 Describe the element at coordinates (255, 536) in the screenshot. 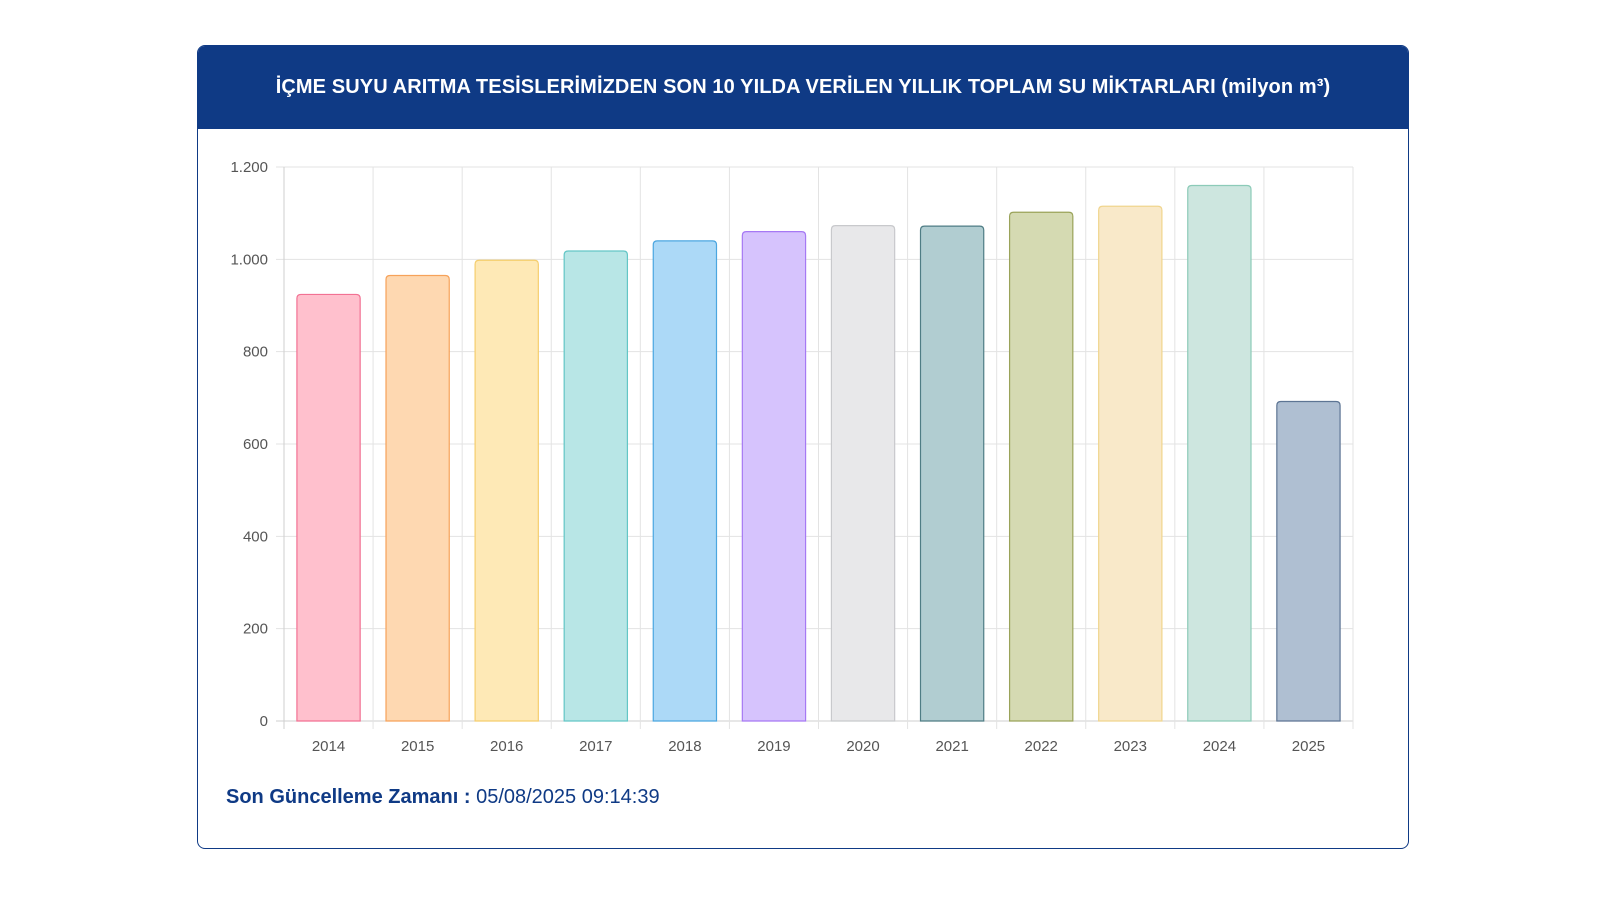

I see `y-tick-label: 400` at that location.